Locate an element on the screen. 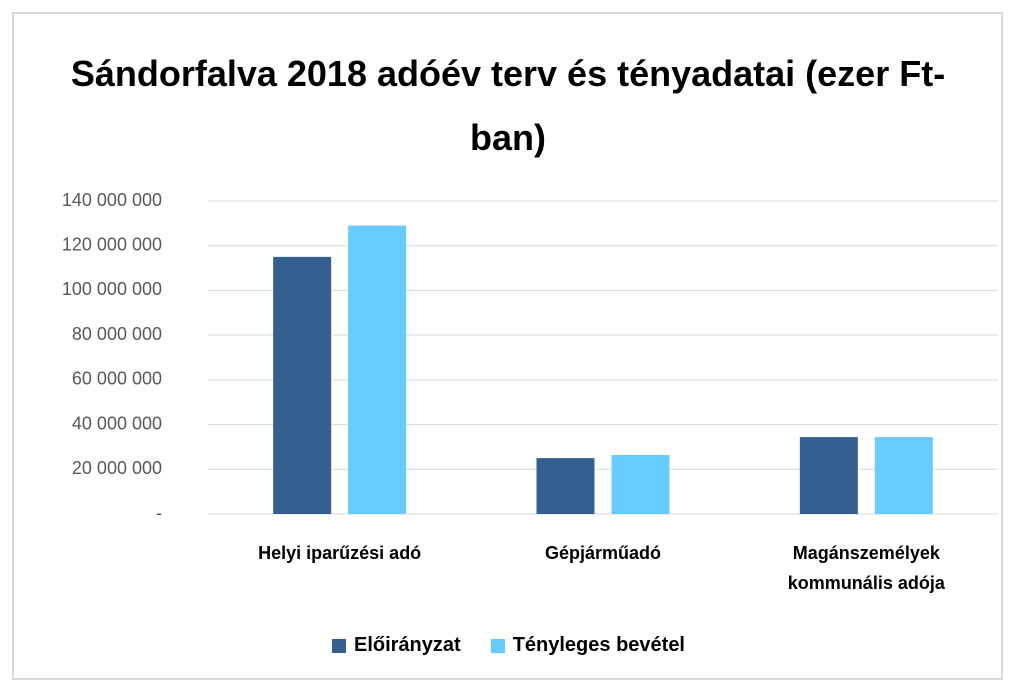 The image size is (1017, 691). y-tick-label: 100 000 000 is located at coordinates (112, 289).